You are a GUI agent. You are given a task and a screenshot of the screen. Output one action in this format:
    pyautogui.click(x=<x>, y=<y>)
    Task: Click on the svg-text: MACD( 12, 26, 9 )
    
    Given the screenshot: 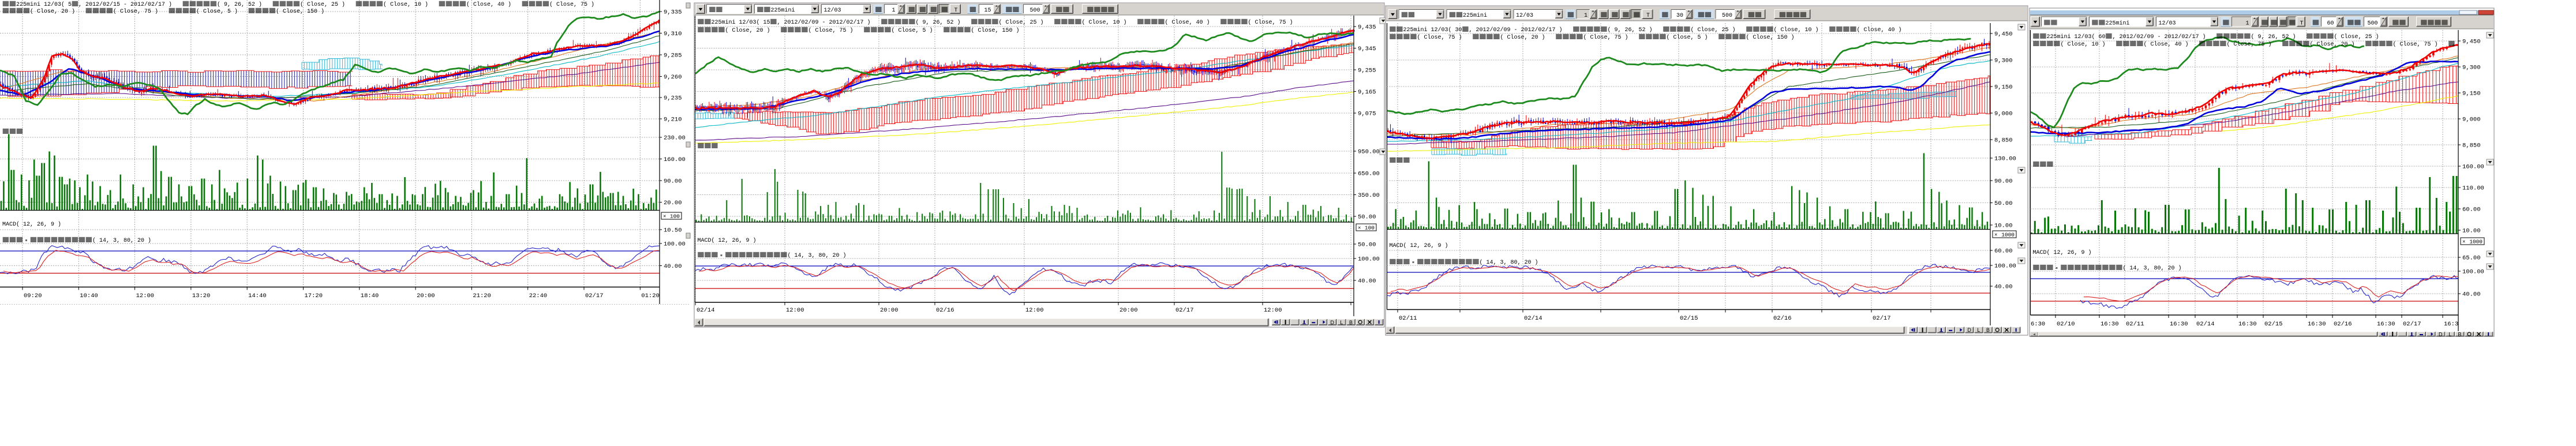 What is the action you would take?
    pyautogui.click(x=727, y=240)
    